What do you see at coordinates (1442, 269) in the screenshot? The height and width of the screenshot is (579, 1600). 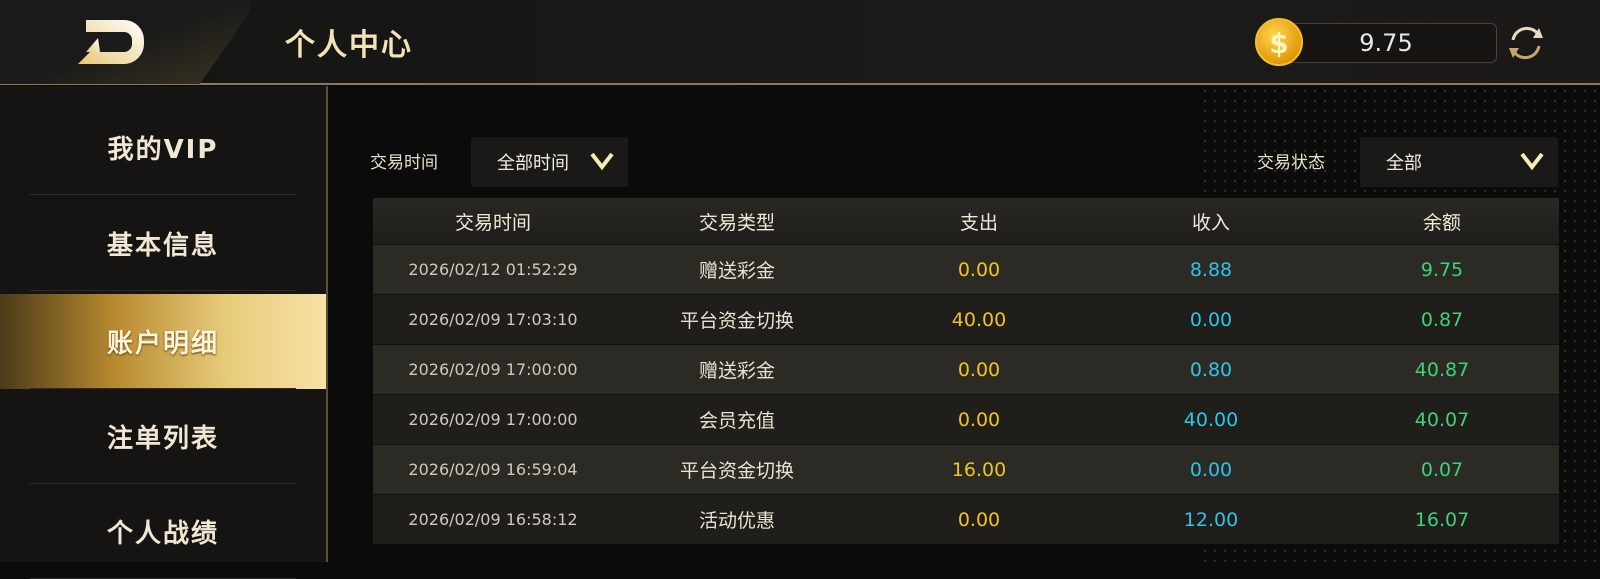 I see `cell-balance: 9.75` at bounding box center [1442, 269].